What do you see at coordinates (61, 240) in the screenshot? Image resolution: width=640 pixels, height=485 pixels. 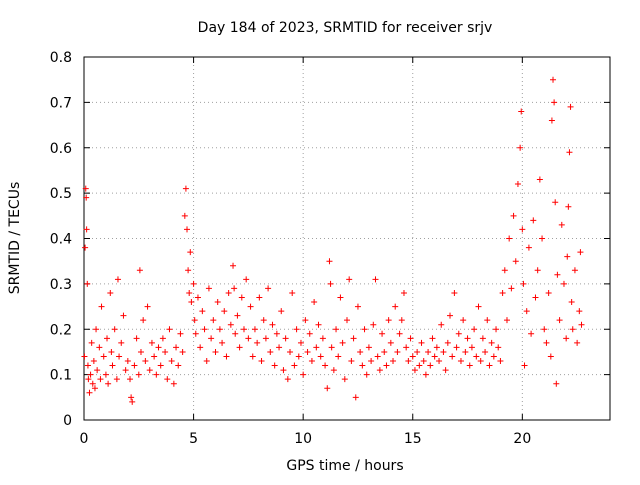 I see `y-tick-label: 0.4` at bounding box center [61, 240].